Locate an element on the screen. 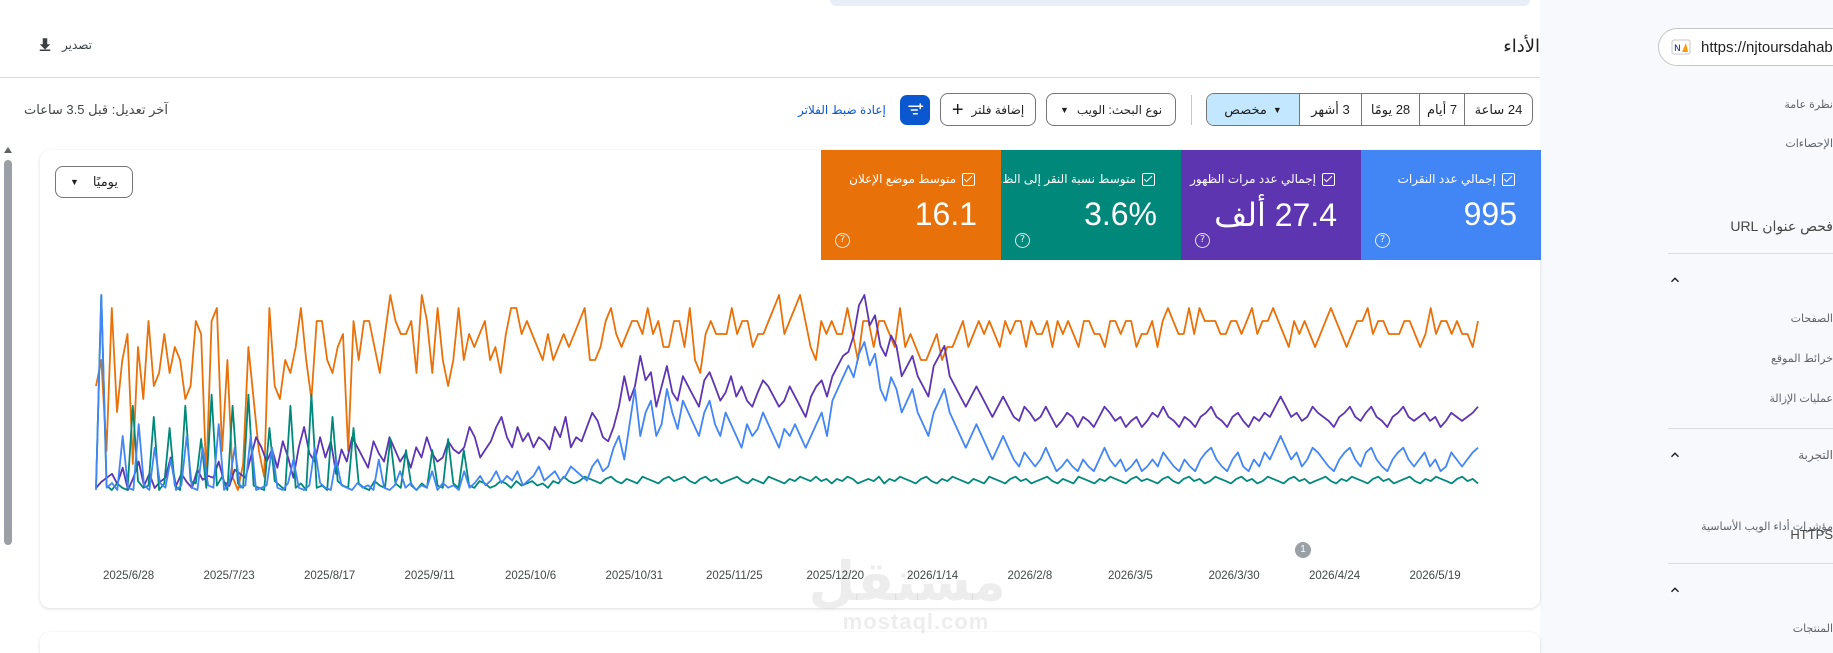 The width and height of the screenshot is (1833, 653). reset-filters-link: إعادة ضبط الفلاتر is located at coordinates (842, 110).